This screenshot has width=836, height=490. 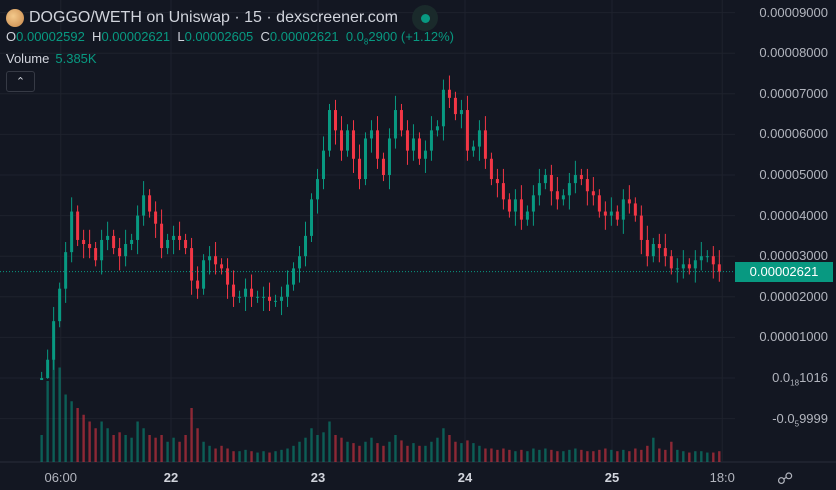 I want to click on price-tick-label: 0.00004000, so click(x=793, y=215).